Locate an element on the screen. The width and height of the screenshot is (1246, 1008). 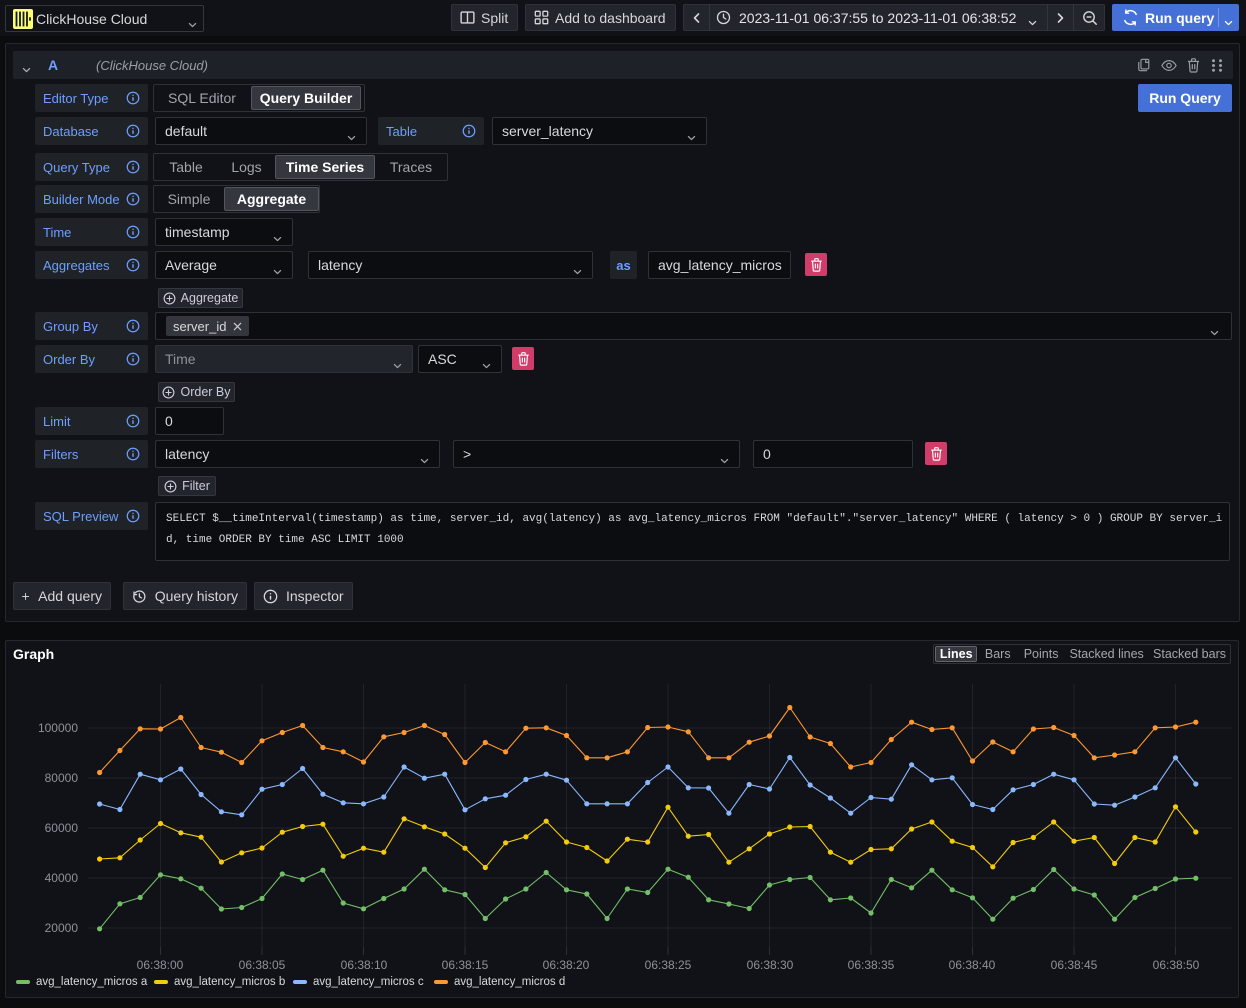
svg-text: 06:38:50 is located at coordinates (1176, 965).